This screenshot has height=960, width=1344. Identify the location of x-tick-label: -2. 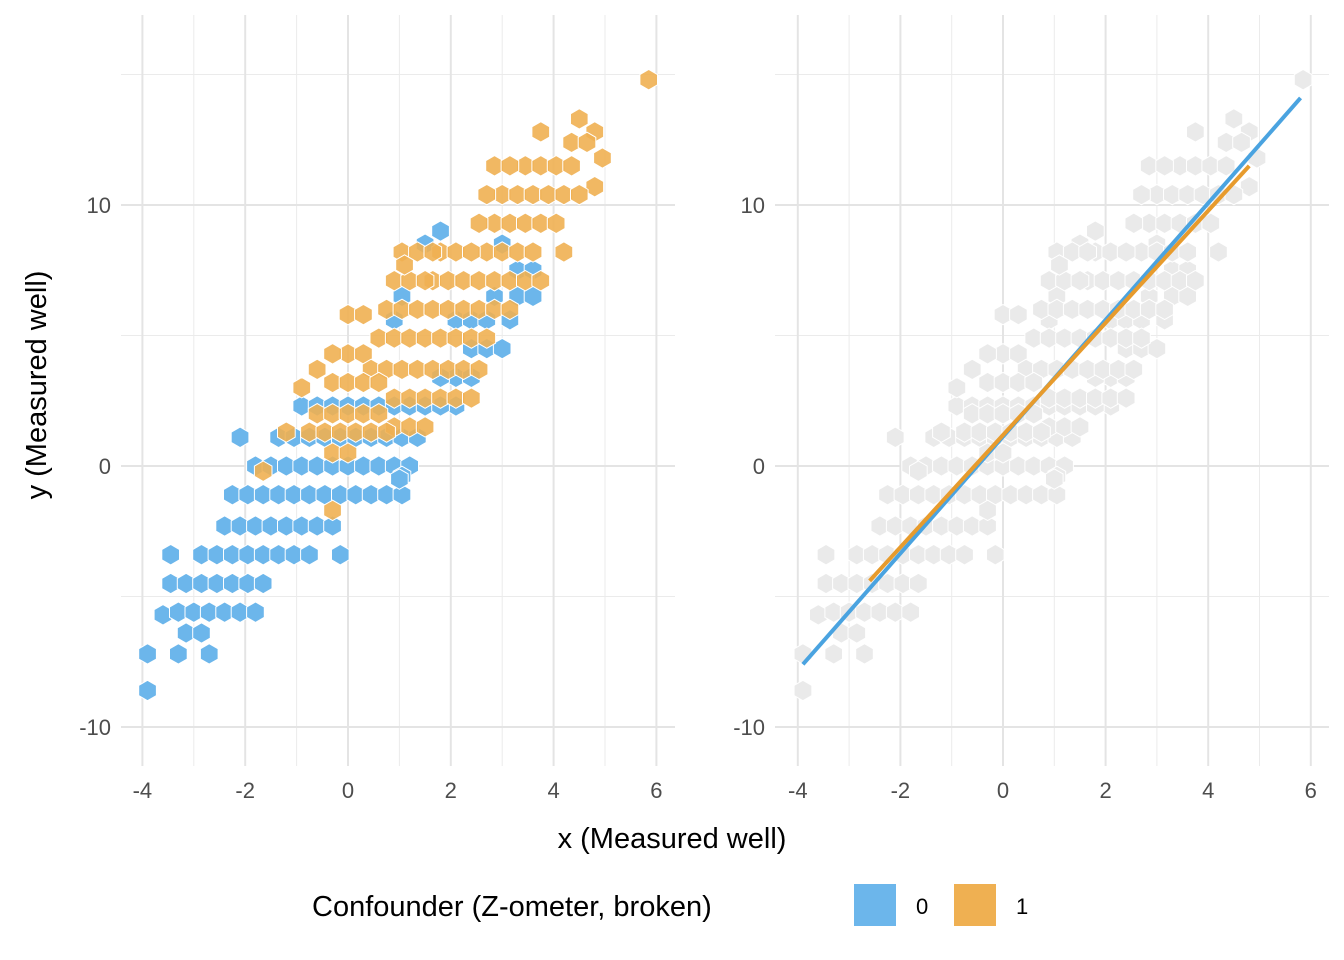
(245, 790).